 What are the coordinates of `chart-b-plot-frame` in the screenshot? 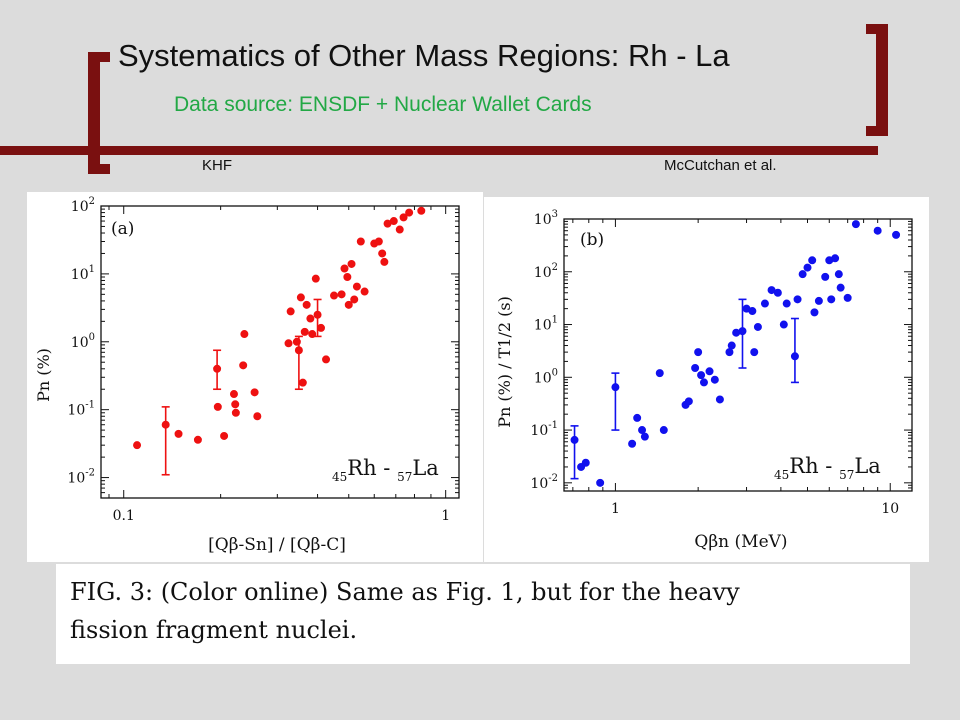 It's located at (738, 355).